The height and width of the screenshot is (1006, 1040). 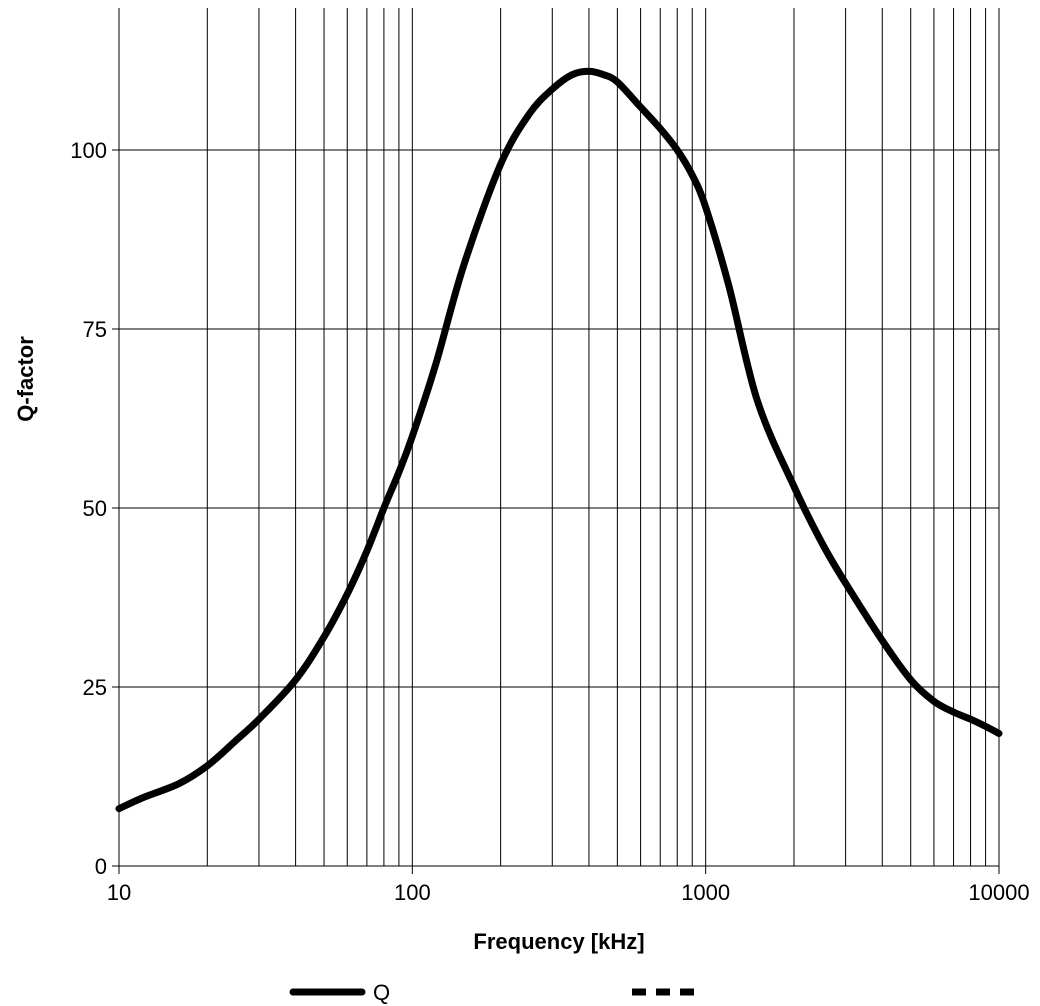 I want to click on y-tick-label: 75, so click(x=95, y=329).